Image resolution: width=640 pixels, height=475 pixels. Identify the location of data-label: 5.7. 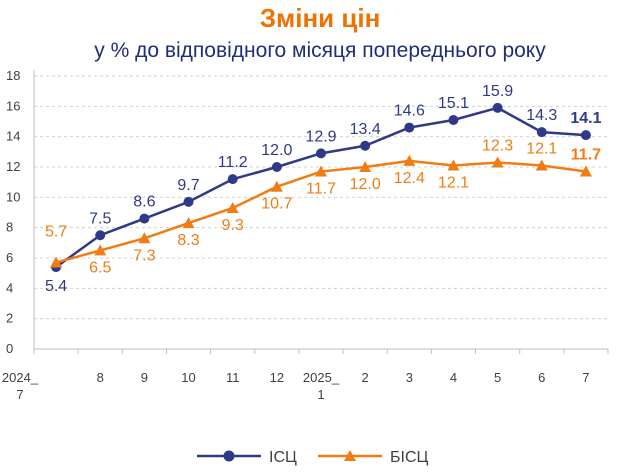
(56, 232).